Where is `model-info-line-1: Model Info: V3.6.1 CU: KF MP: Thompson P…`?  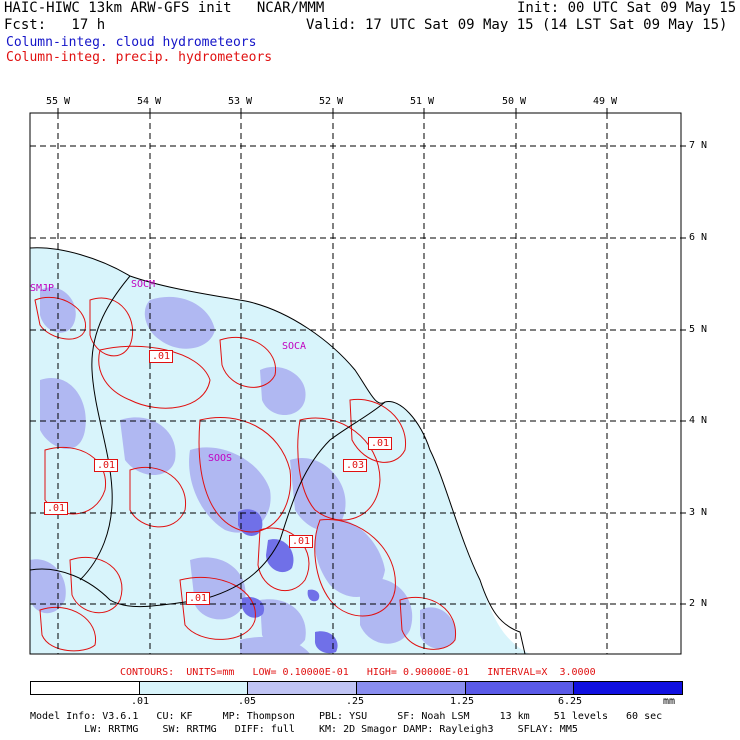
model-info-line-1: Model Info: V3.6.1 CU: KF MP: Thompson P… is located at coordinates (346, 716).